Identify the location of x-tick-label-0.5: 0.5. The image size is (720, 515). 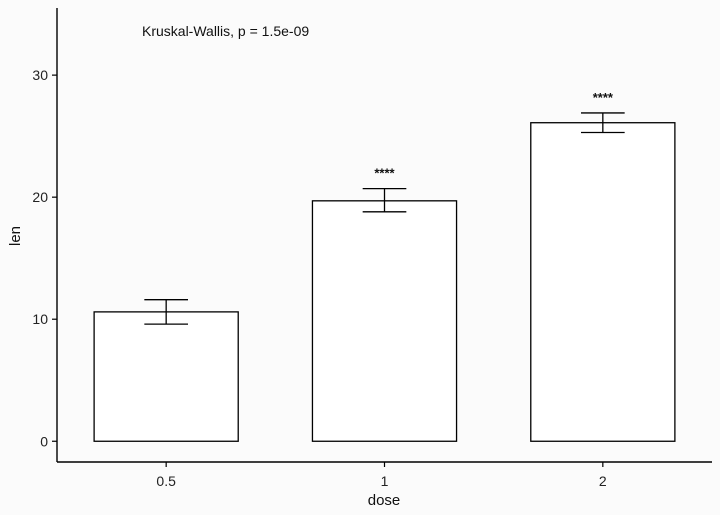
(166, 481).